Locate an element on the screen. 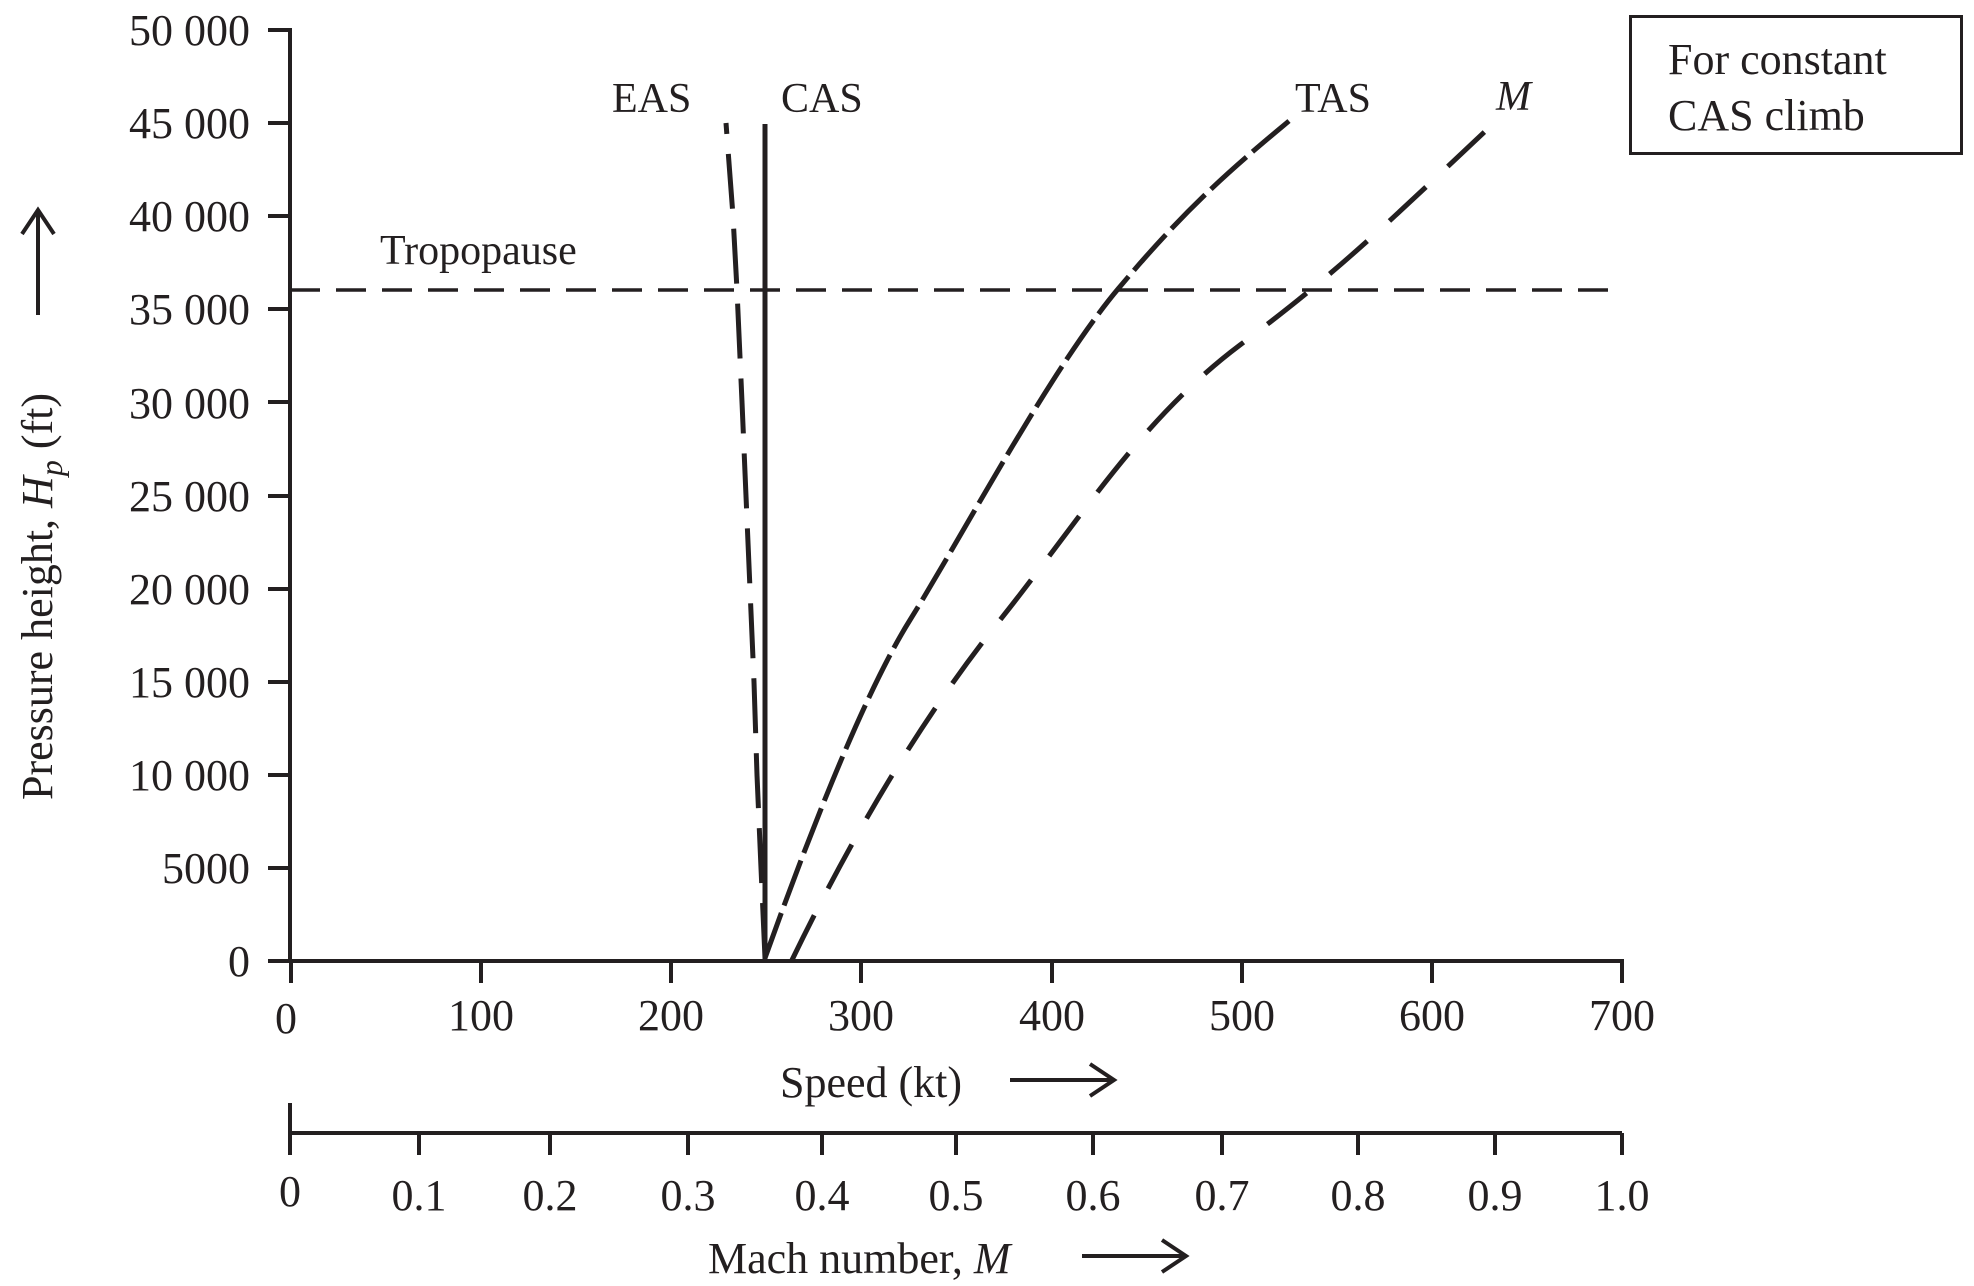 The height and width of the screenshot is (1286, 1974). speed-axis-title: Speed (kt) is located at coordinates (871, 1082).